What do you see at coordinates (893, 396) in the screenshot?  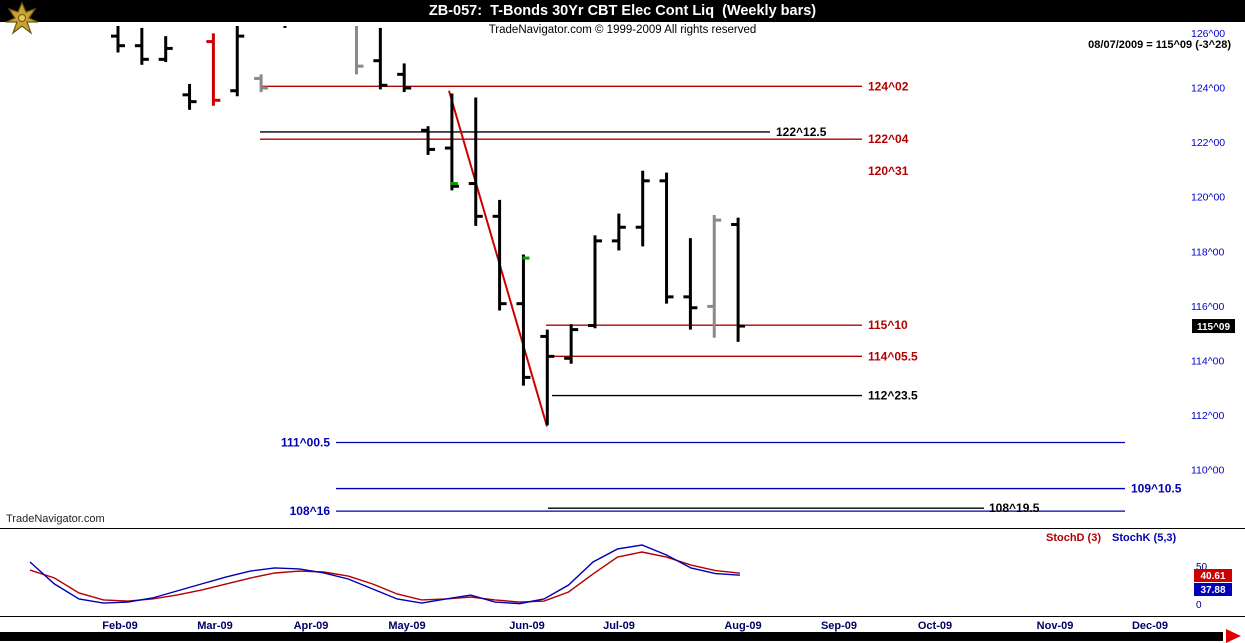 I see `price-level-label-112^23.5: 112^23.5` at bounding box center [893, 396].